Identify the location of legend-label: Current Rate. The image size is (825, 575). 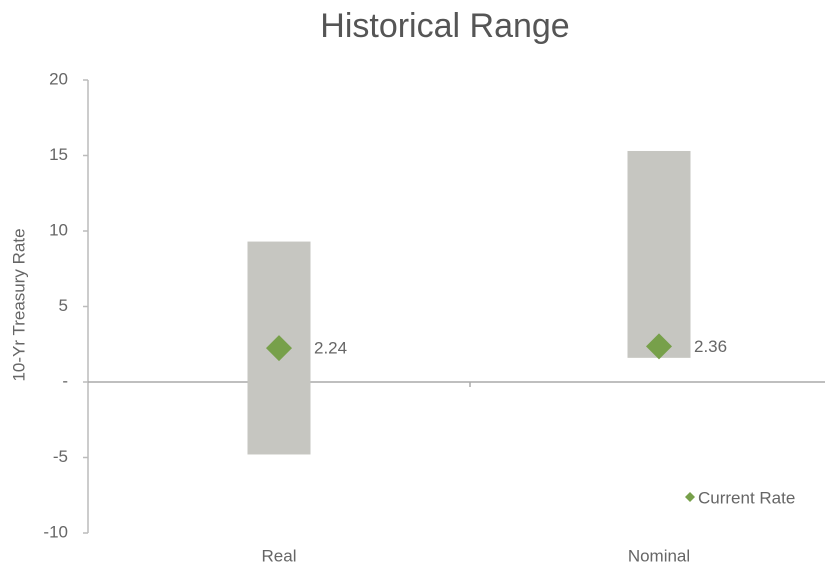
(746, 497).